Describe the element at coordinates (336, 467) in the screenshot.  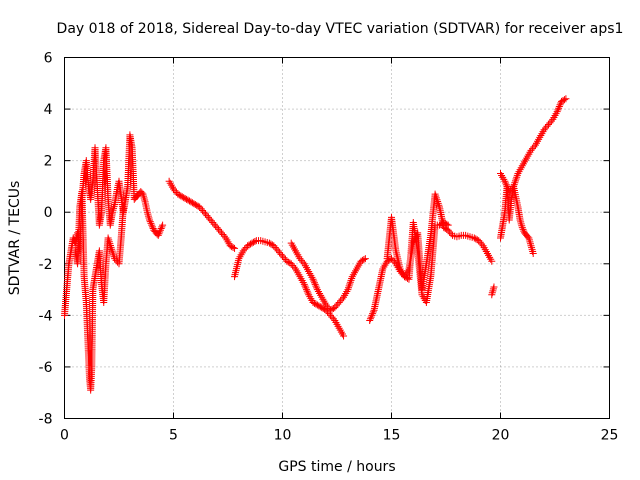
I see `x-axis-label: GPS time / hours` at that location.